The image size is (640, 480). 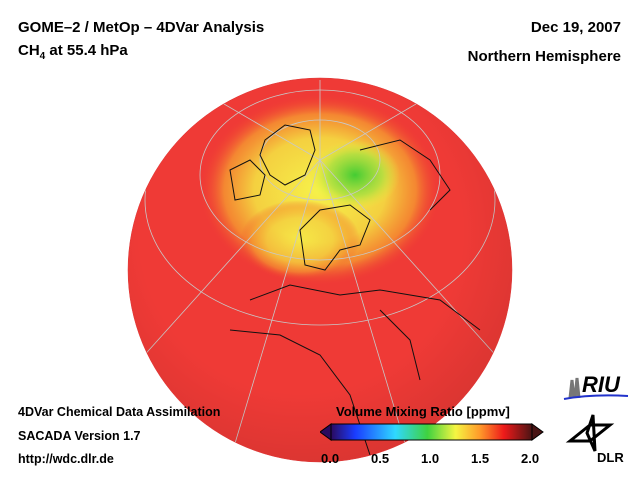 I want to click on colorbar-tick: 2.0, so click(x=530, y=458).